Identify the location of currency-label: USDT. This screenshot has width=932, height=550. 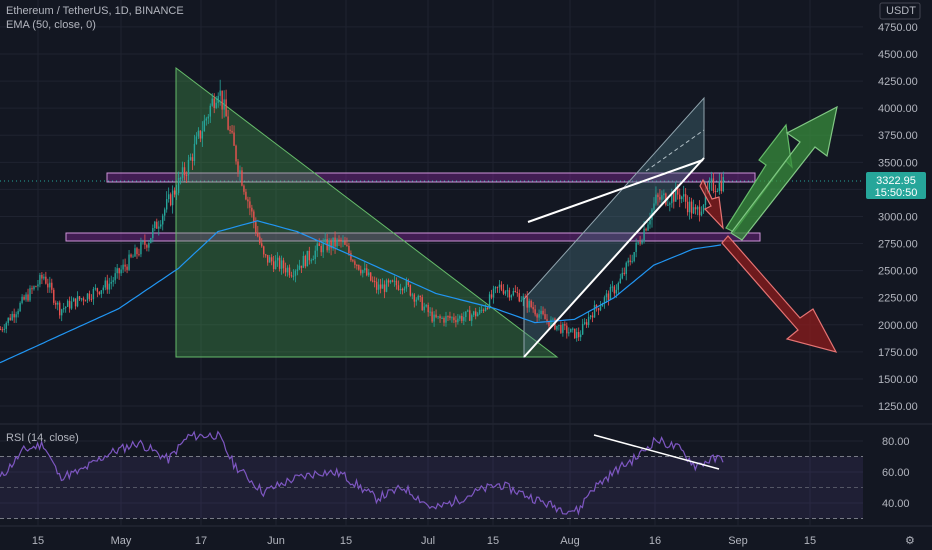
(901, 11).